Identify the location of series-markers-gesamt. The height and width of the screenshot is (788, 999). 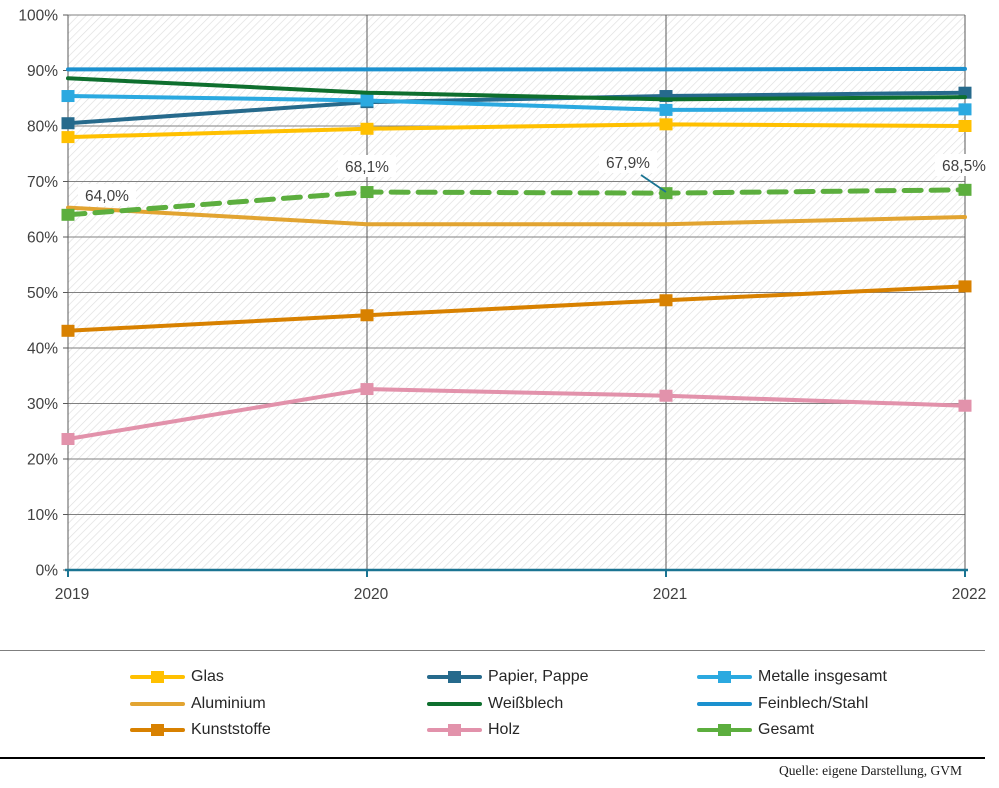
(516, 202).